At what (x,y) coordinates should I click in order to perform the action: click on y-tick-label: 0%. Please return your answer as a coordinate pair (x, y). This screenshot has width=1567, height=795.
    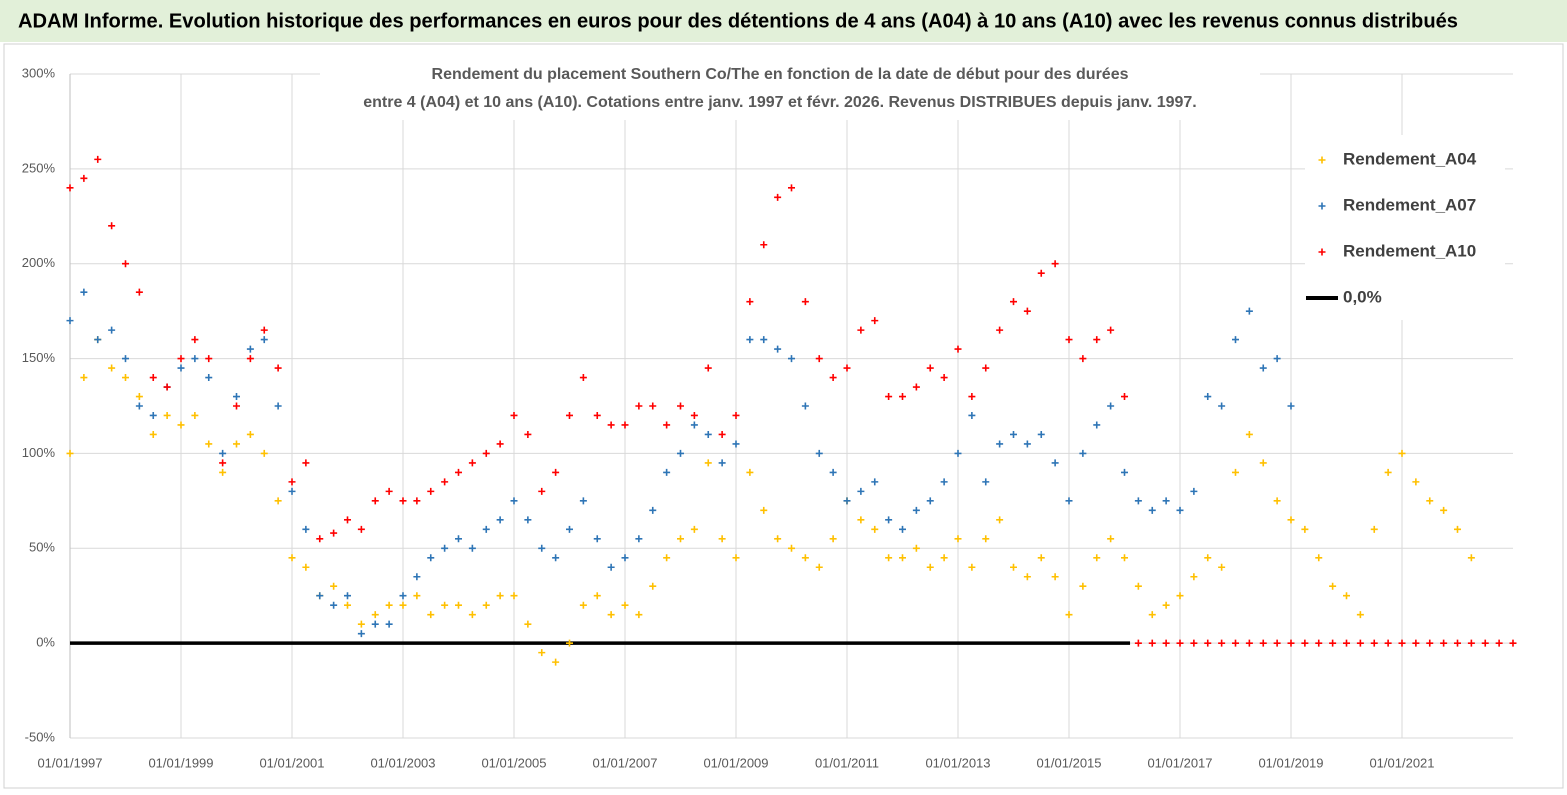
    Looking at the image, I should click on (45, 642).